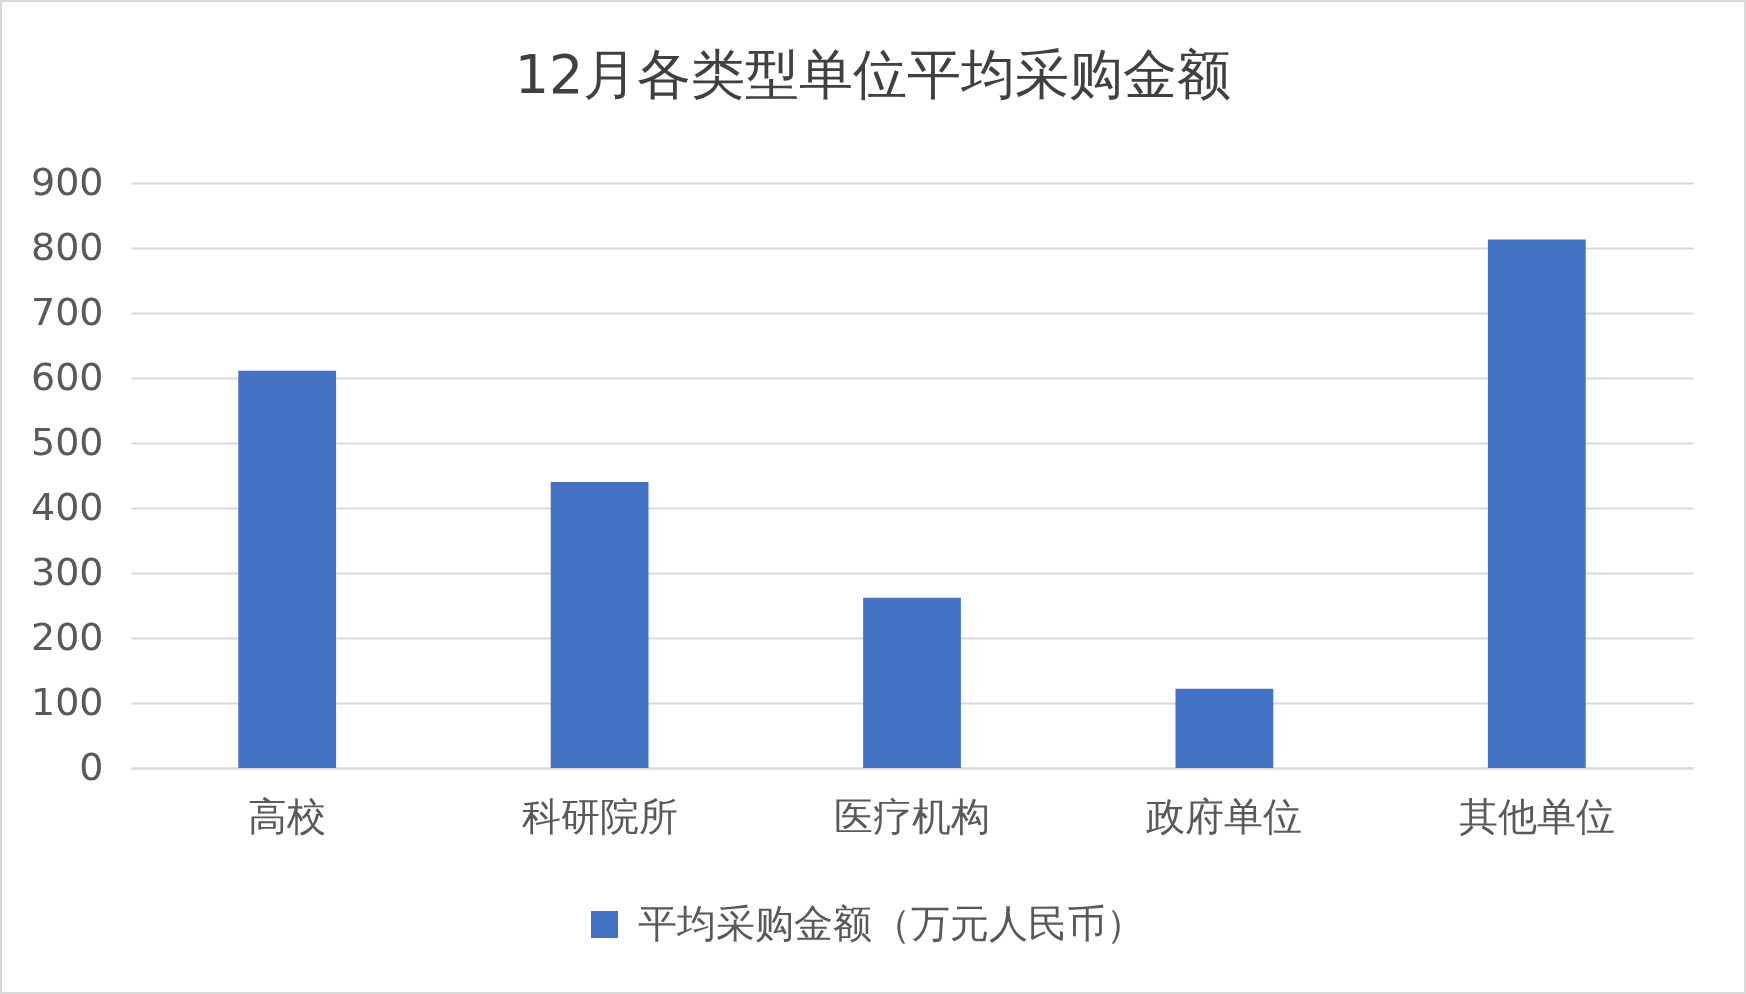 The image size is (1746, 994). What do you see at coordinates (91, 766) in the screenshot?
I see `y-tick-label: 0` at bounding box center [91, 766].